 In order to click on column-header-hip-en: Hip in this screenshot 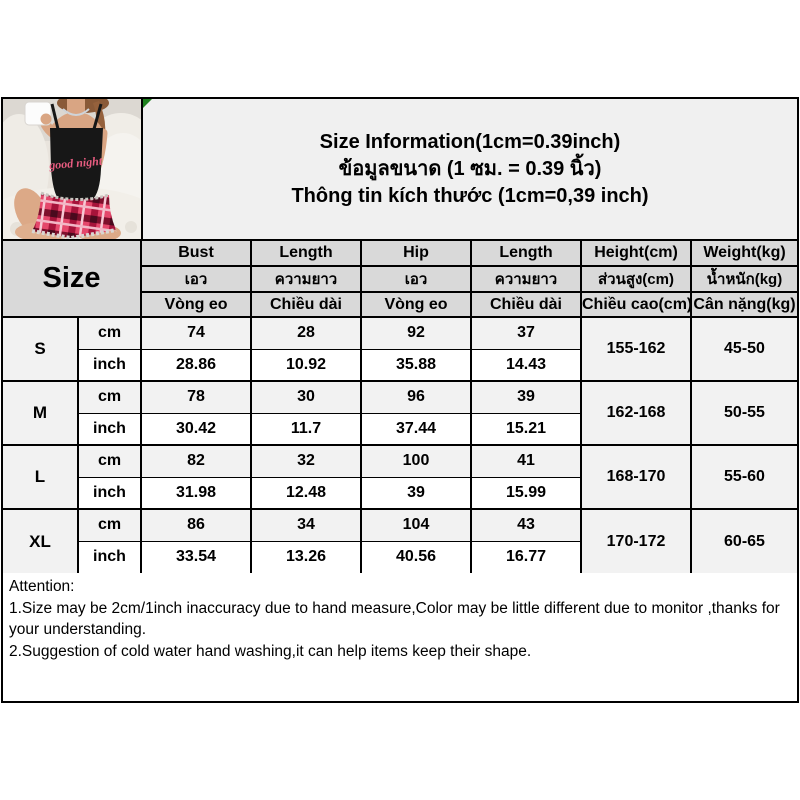, I will do `click(416, 253)`.